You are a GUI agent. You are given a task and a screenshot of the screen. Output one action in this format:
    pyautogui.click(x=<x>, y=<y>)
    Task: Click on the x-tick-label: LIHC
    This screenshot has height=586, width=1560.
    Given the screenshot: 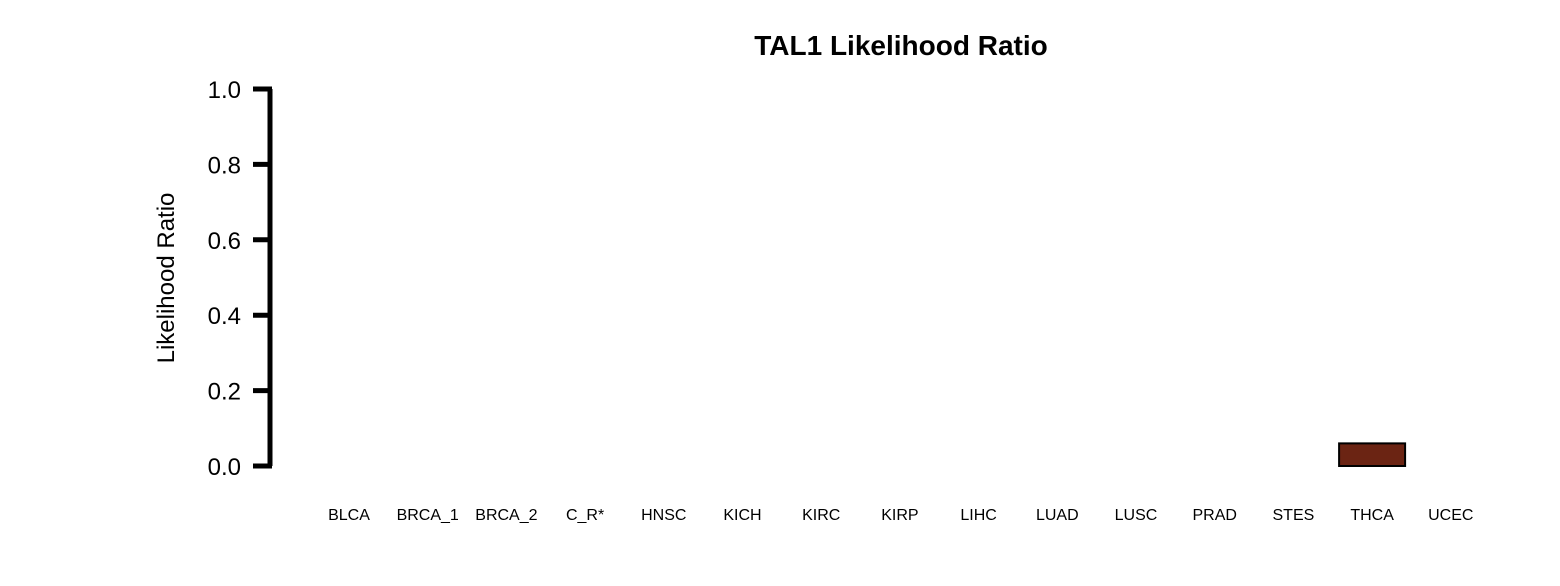 What is the action you would take?
    pyautogui.click(x=978, y=515)
    